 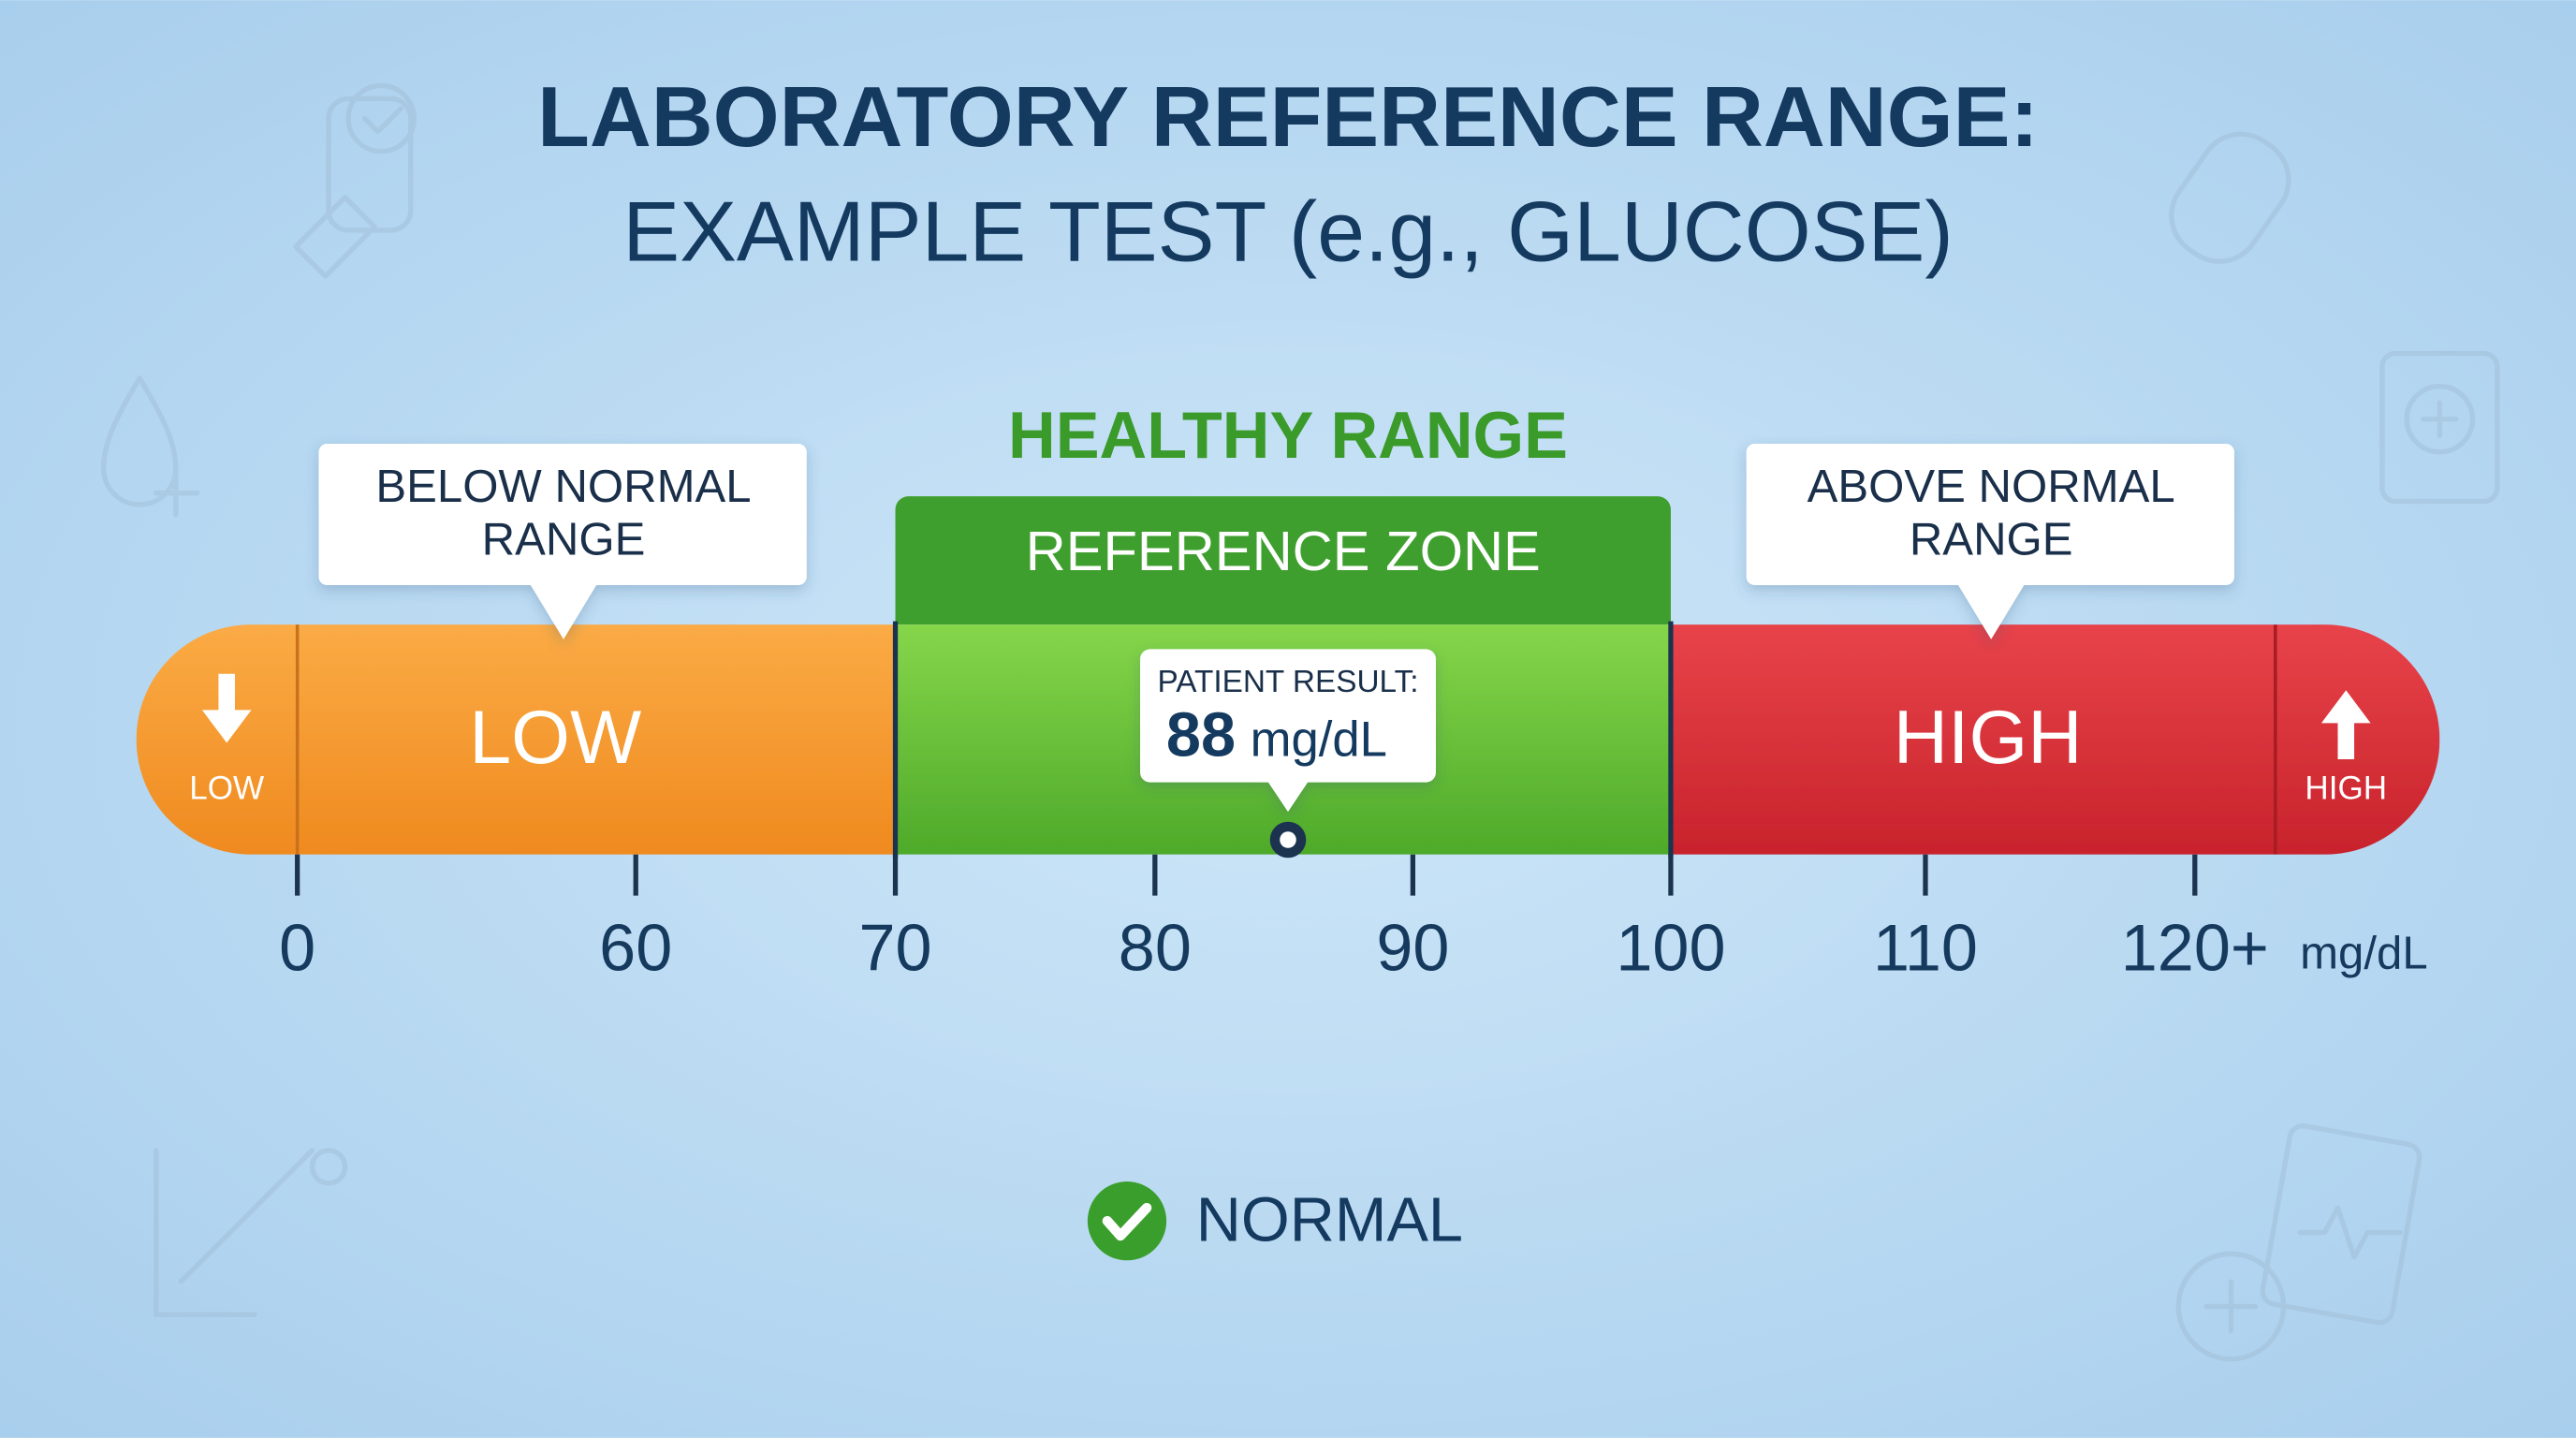 What do you see at coordinates (635, 948) in the screenshot?
I see `tick-label: 60` at bounding box center [635, 948].